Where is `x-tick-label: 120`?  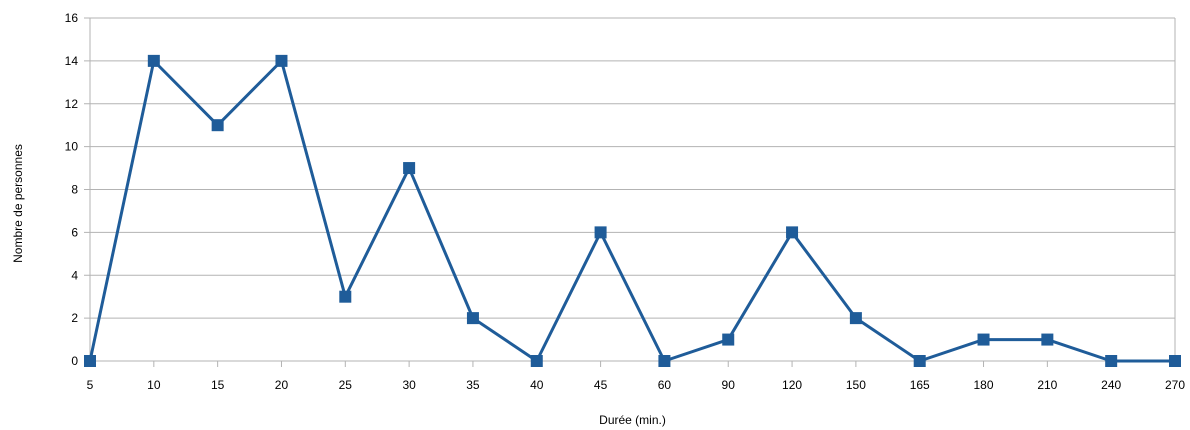
x-tick-label: 120 is located at coordinates (792, 385).